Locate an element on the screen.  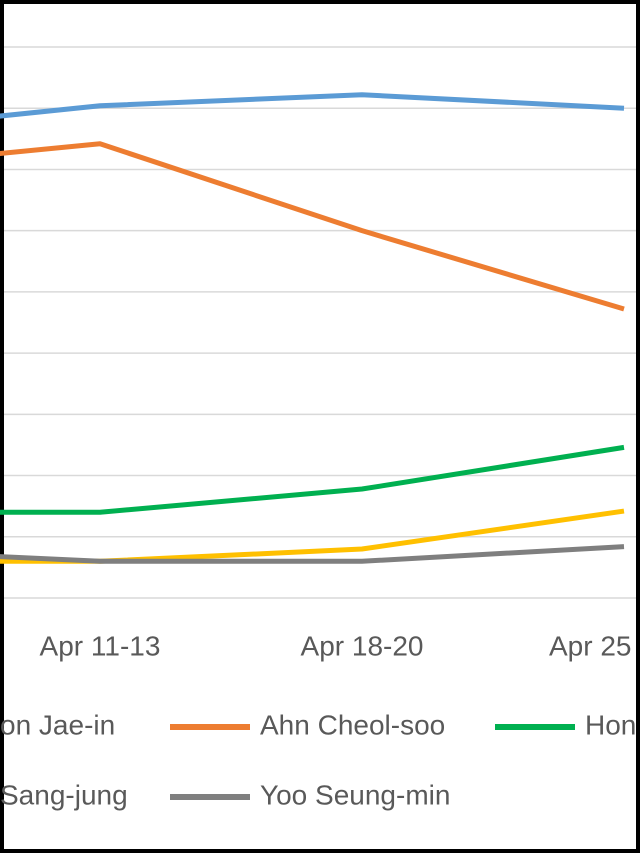
legend-label: Hon is located at coordinates (610, 724).